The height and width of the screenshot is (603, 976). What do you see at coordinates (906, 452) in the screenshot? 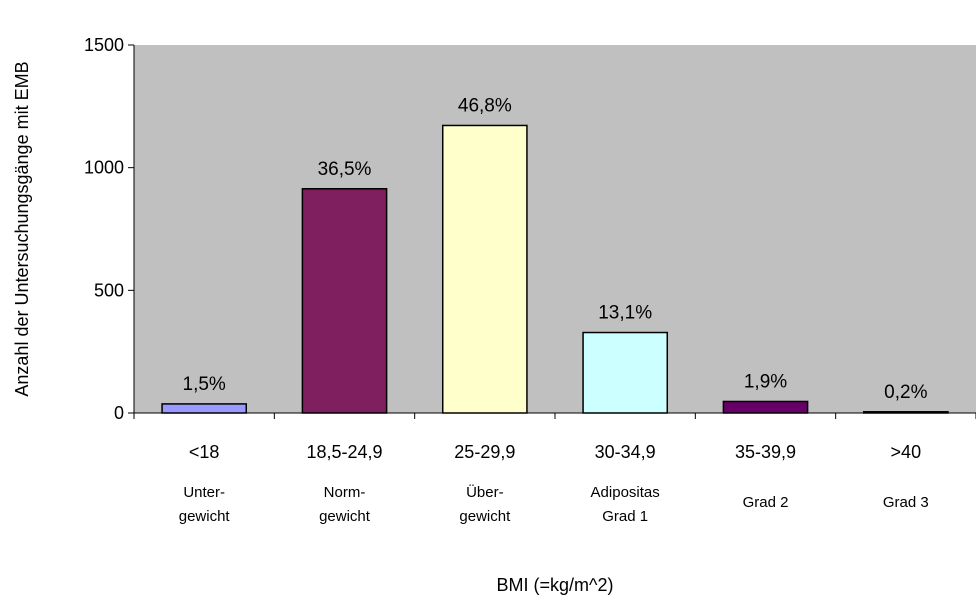
I see `category-label-5: >40` at bounding box center [906, 452].